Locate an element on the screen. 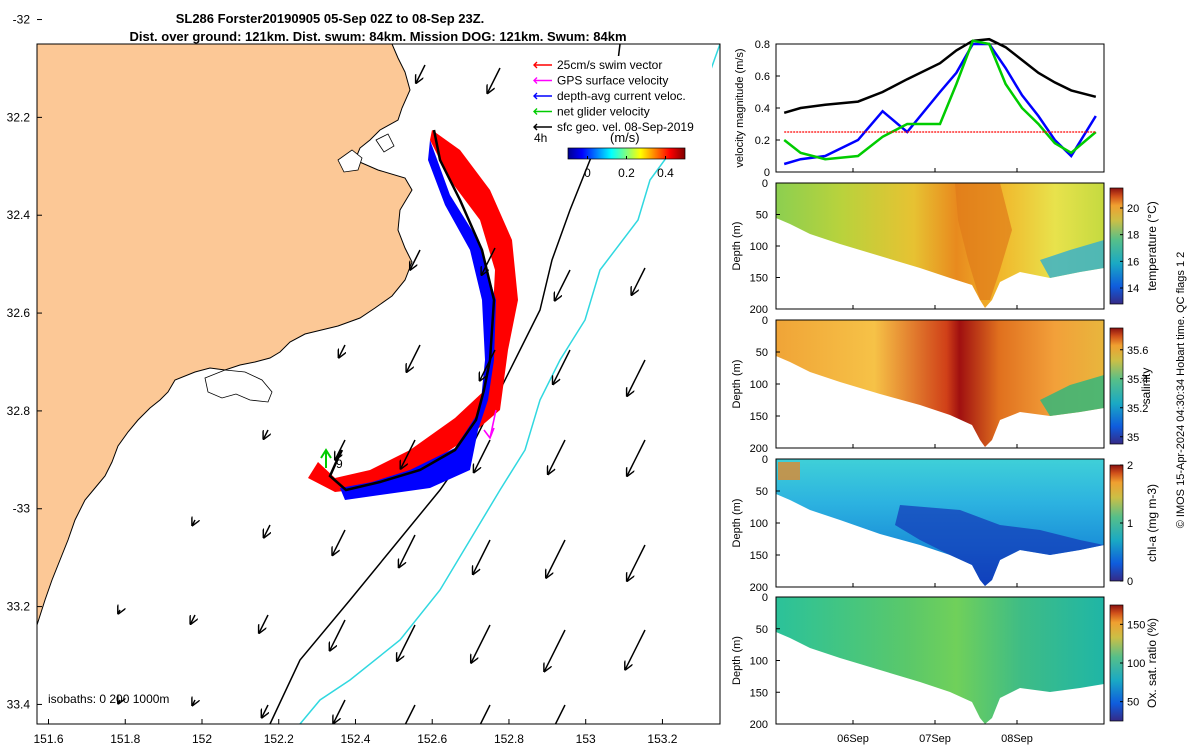 This screenshot has width=1200, height=750. lat-tick-label: -33 is located at coordinates (22, 509).